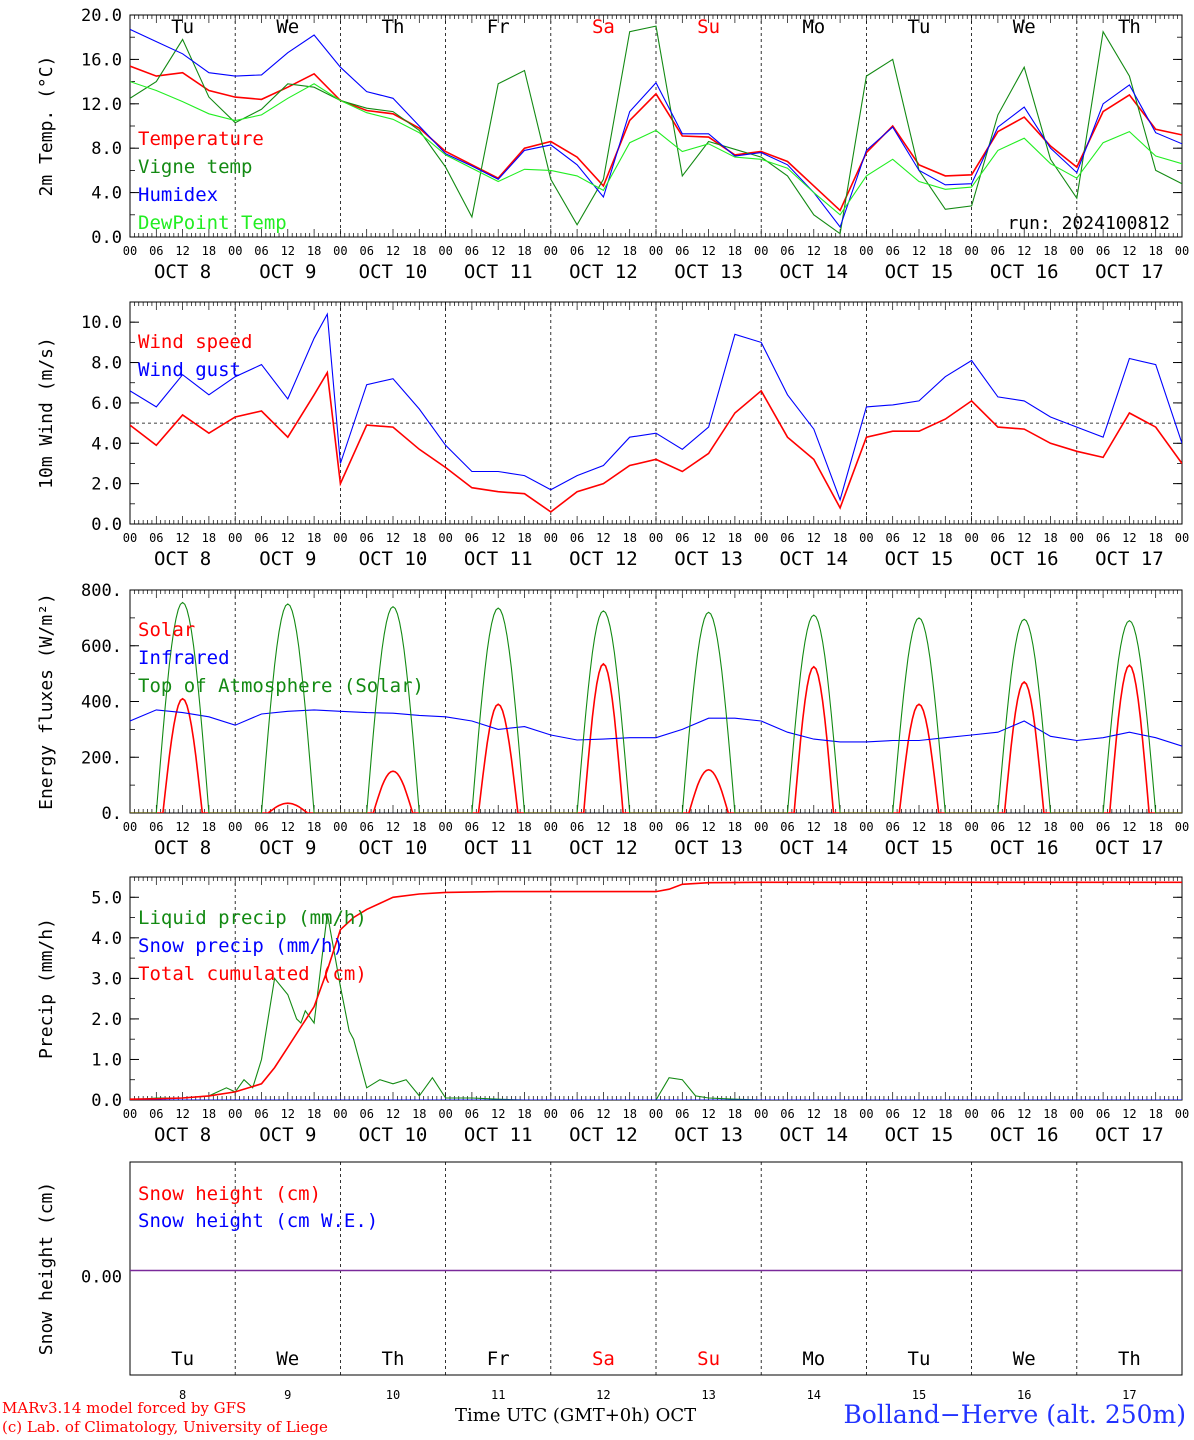 The image size is (1194, 1440). What do you see at coordinates (919, 1359) in the screenshot?
I see `weekday-label: Tu` at bounding box center [919, 1359].